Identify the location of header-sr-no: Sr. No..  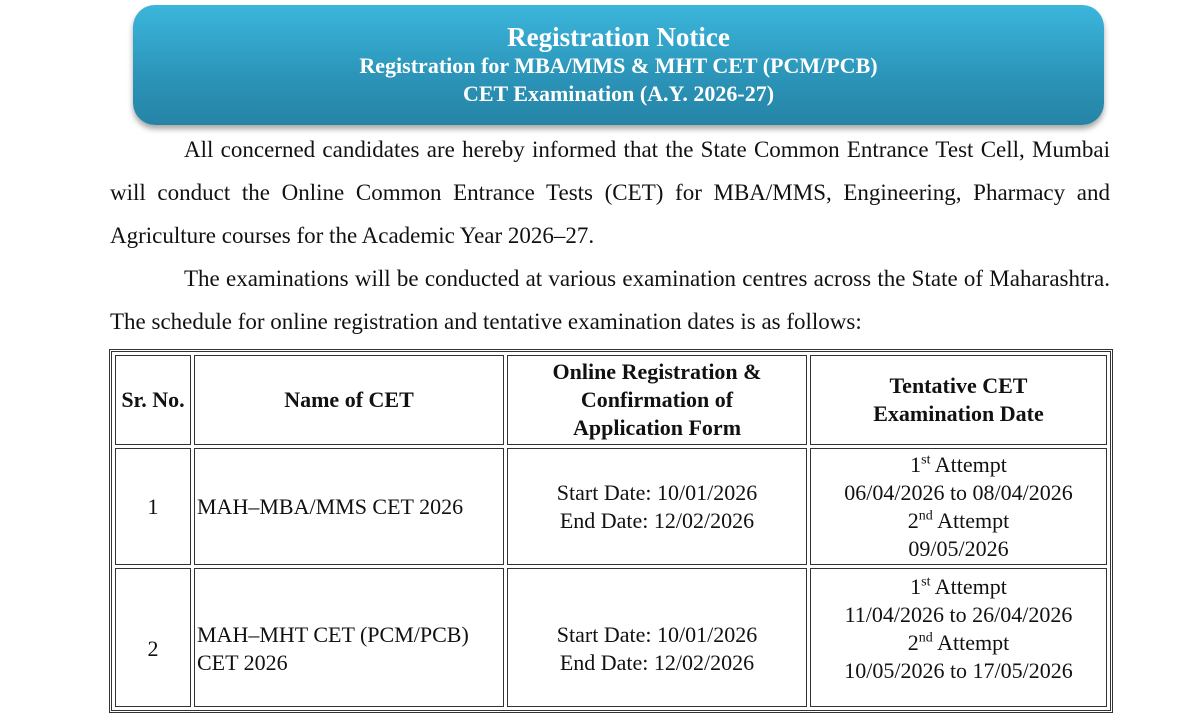
(153, 400).